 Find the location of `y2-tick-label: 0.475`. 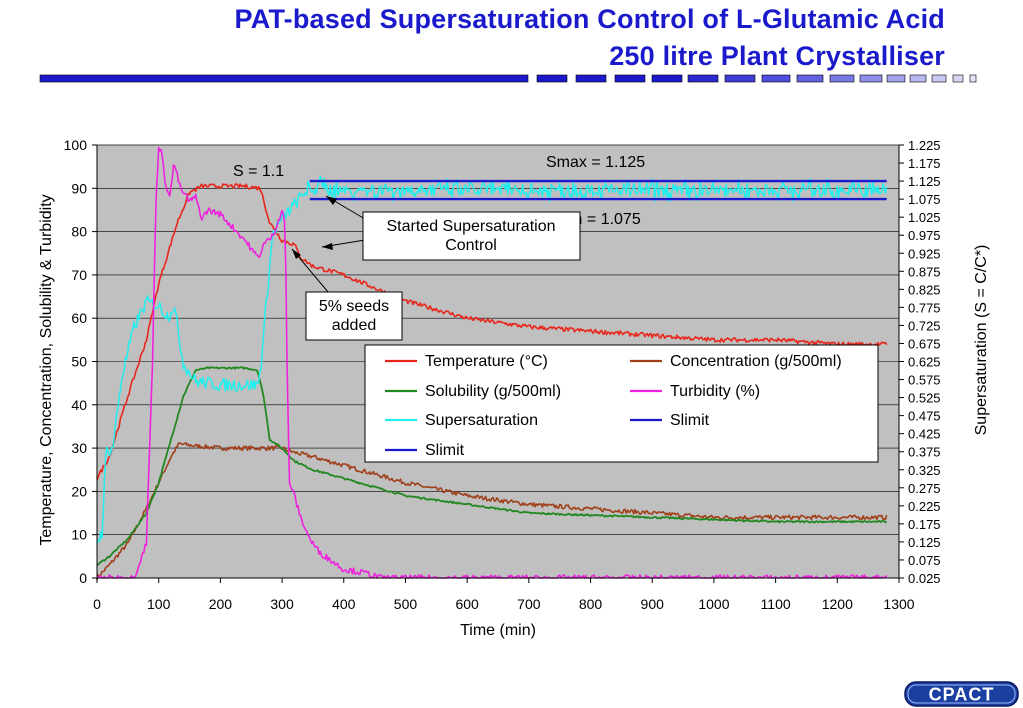

y2-tick-label: 0.475 is located at coordinates (924, 416).